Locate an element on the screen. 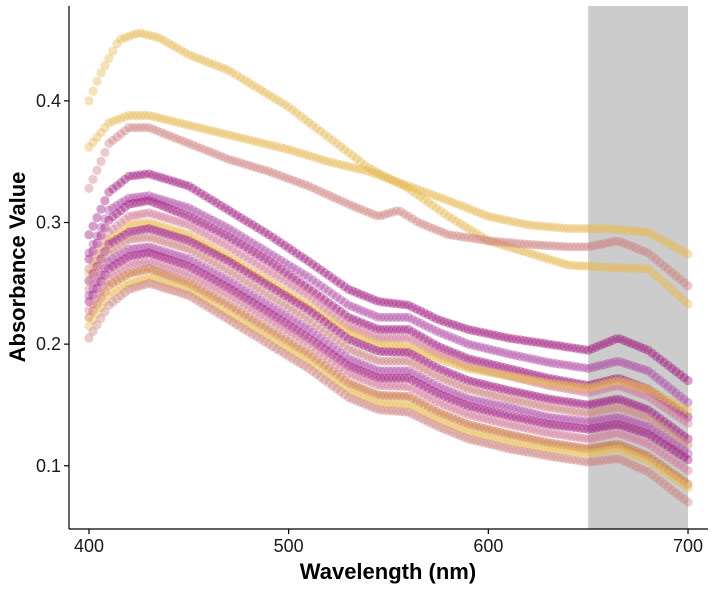 The height and width of the screenshot is (593, 716). y-tick-label: 0.2 is located at coordinates (48, 344).